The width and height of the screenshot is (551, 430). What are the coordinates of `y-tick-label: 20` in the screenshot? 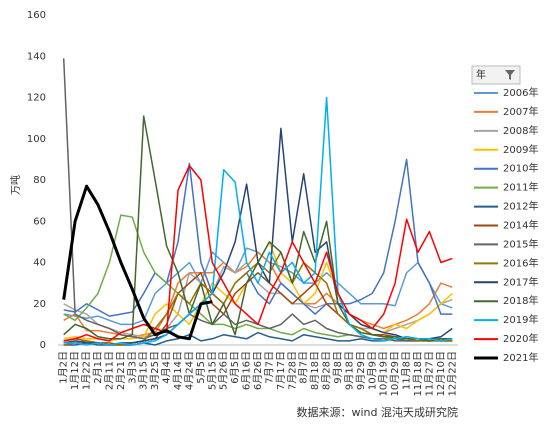 It's located at (39, 304).